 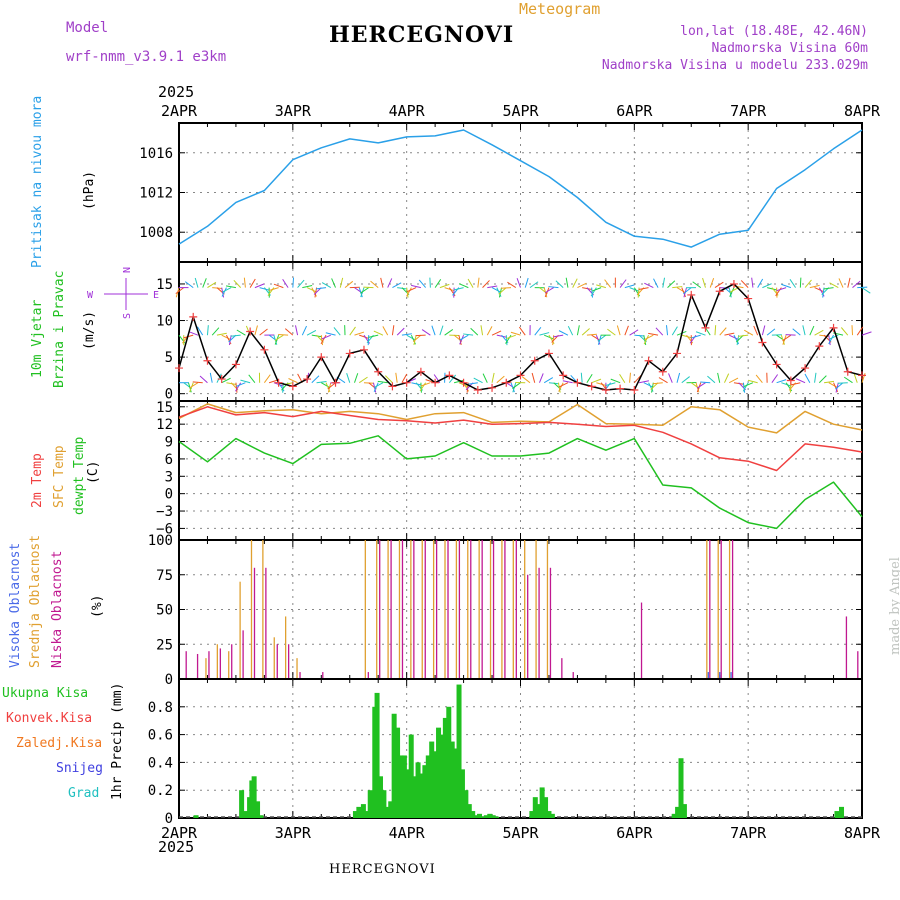 I want to click on ytick-label-wind: 15, so click(x=164, y=285).